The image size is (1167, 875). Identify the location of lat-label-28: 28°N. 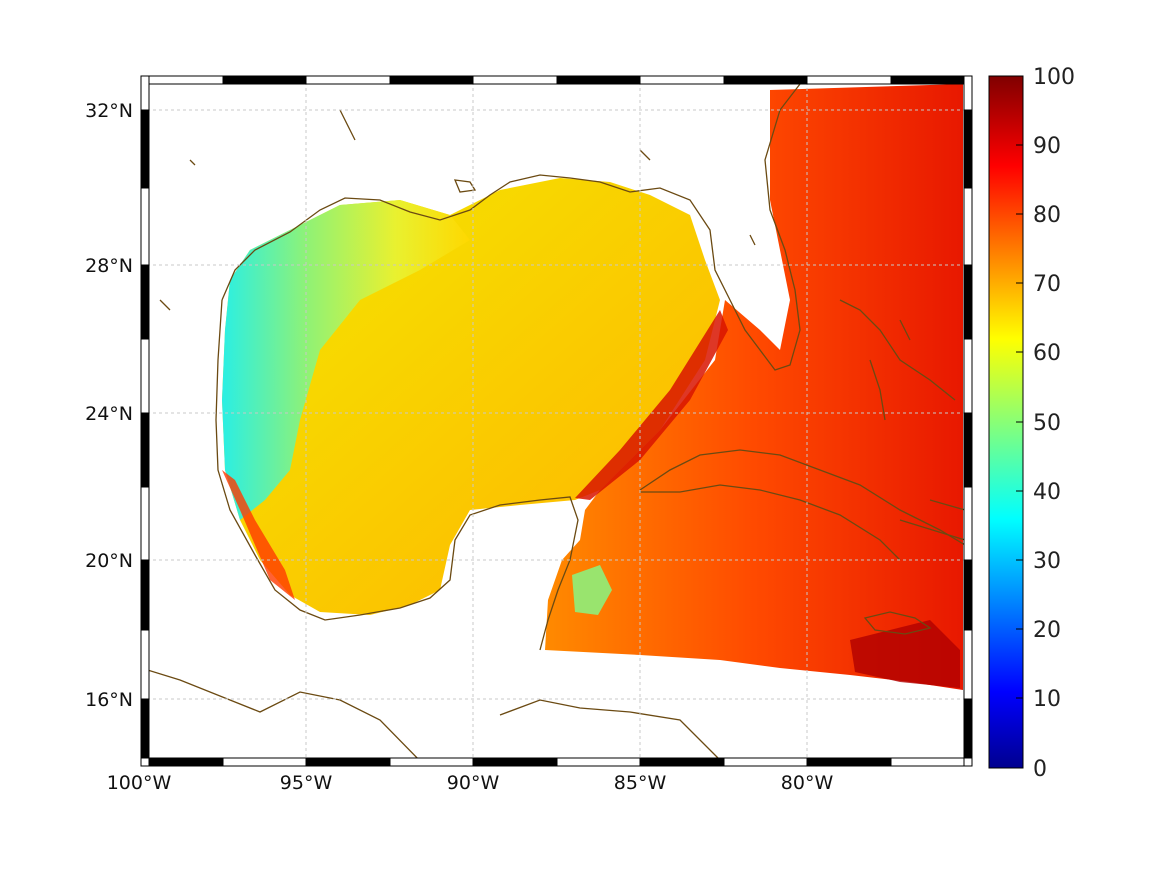
(109, 266).